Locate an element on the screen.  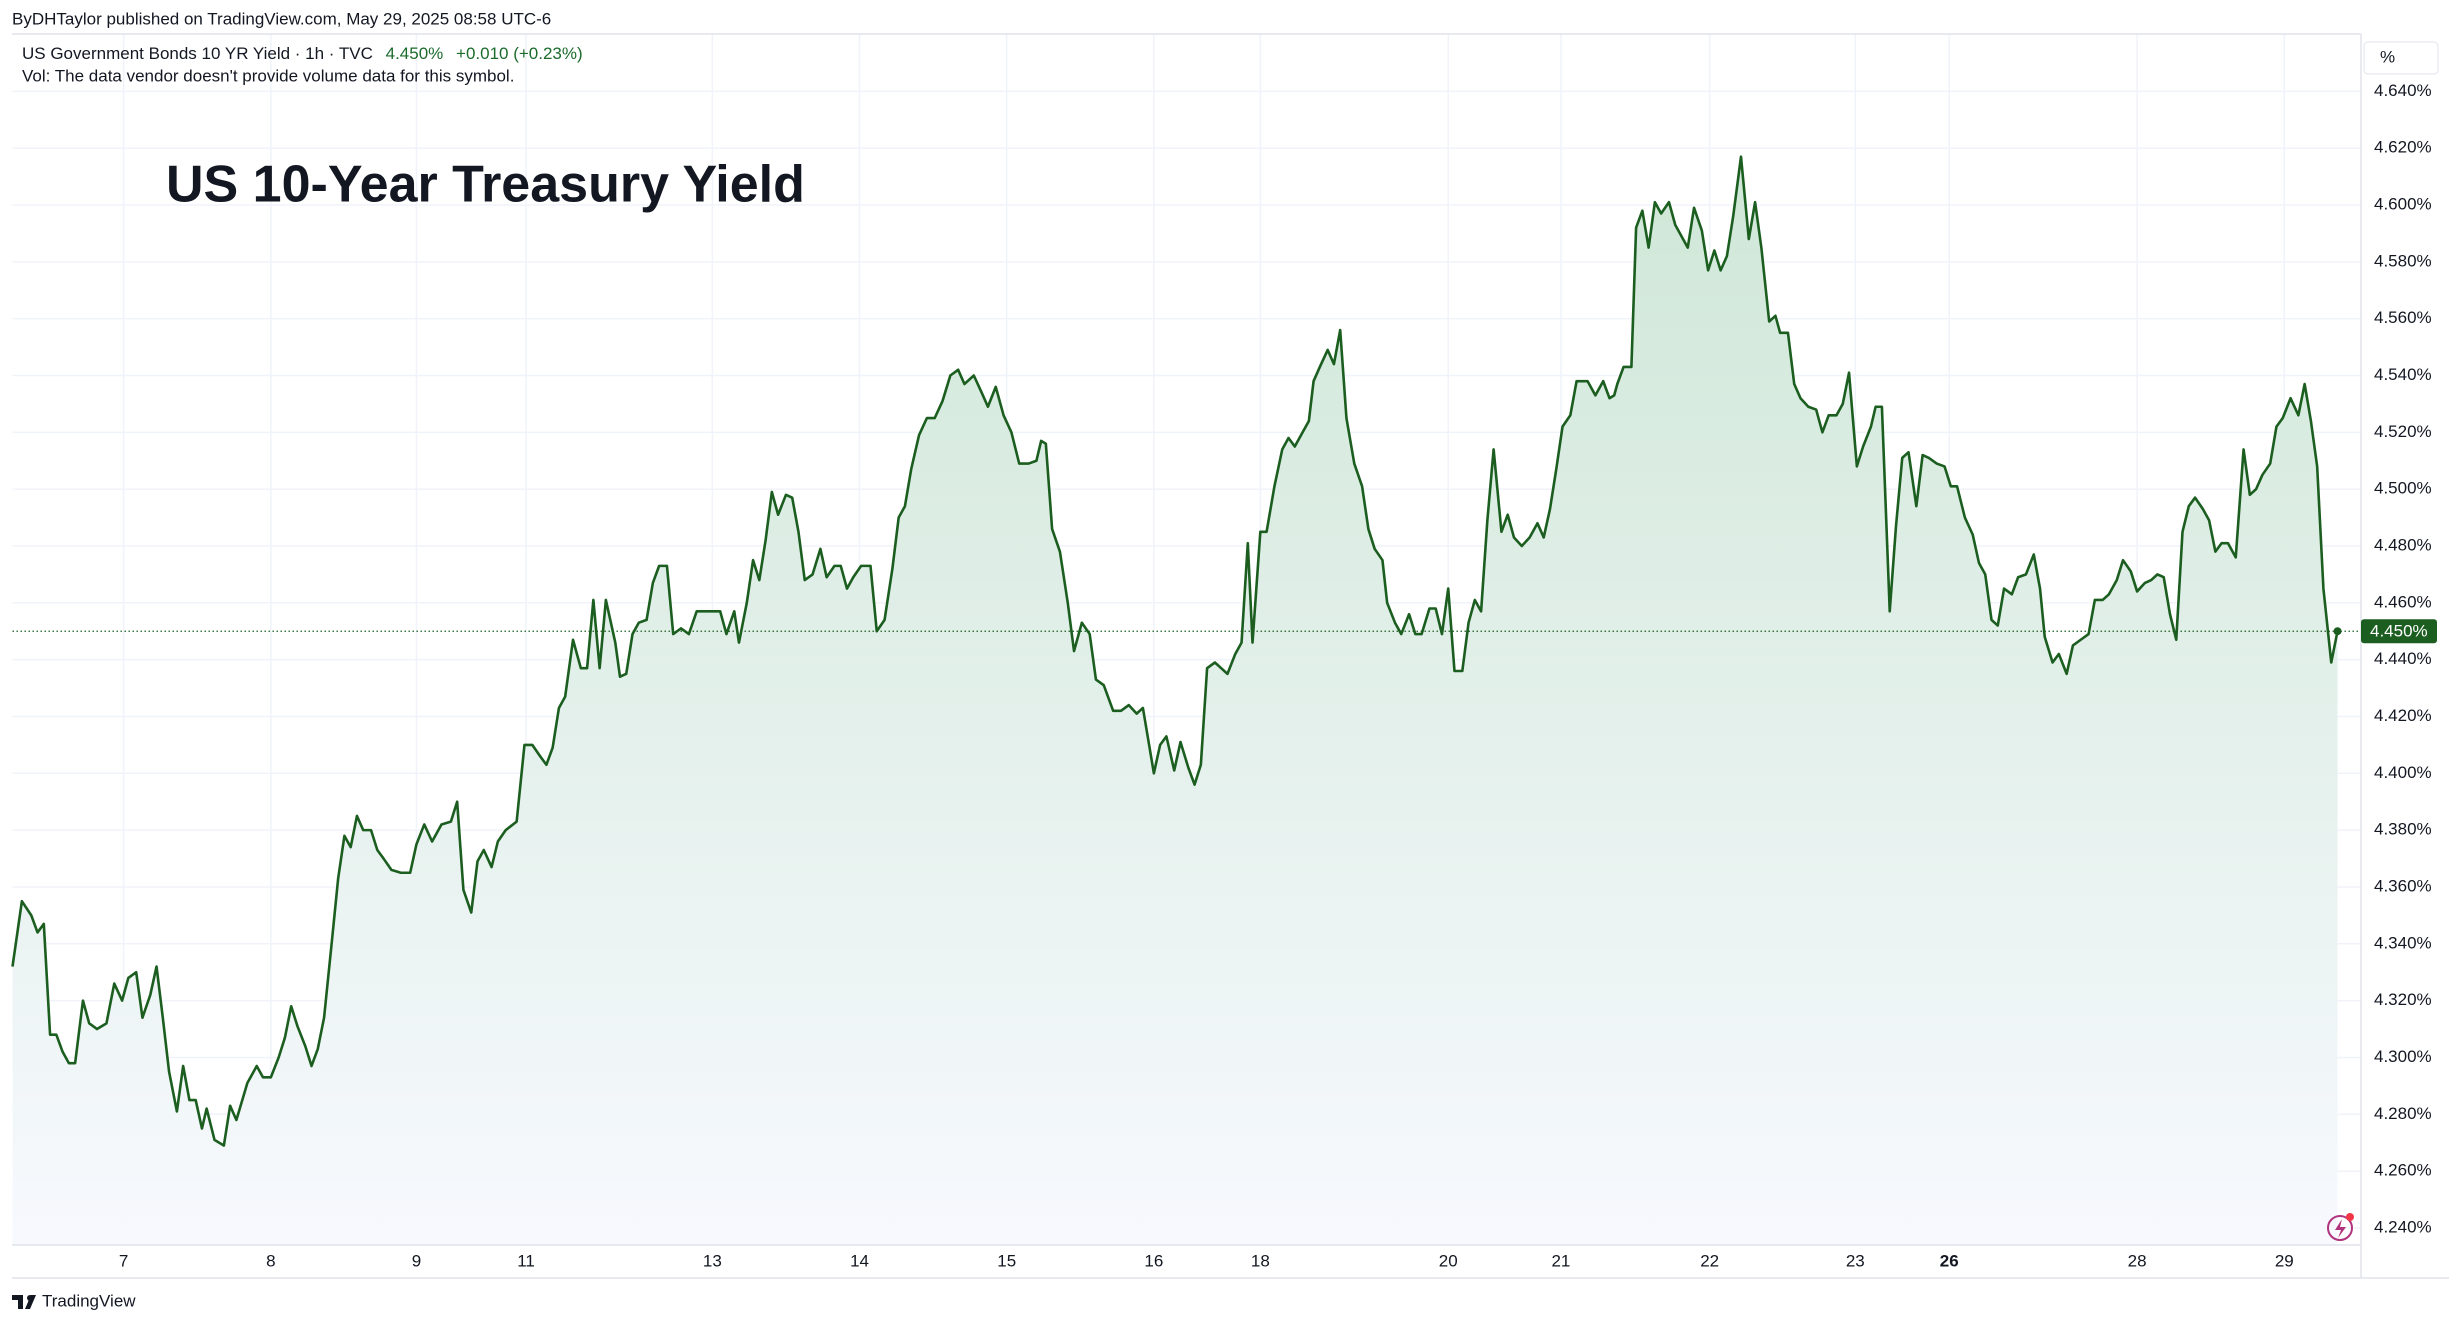
y-tick-label: 4.280% is located at coordinates (2403, 1113).